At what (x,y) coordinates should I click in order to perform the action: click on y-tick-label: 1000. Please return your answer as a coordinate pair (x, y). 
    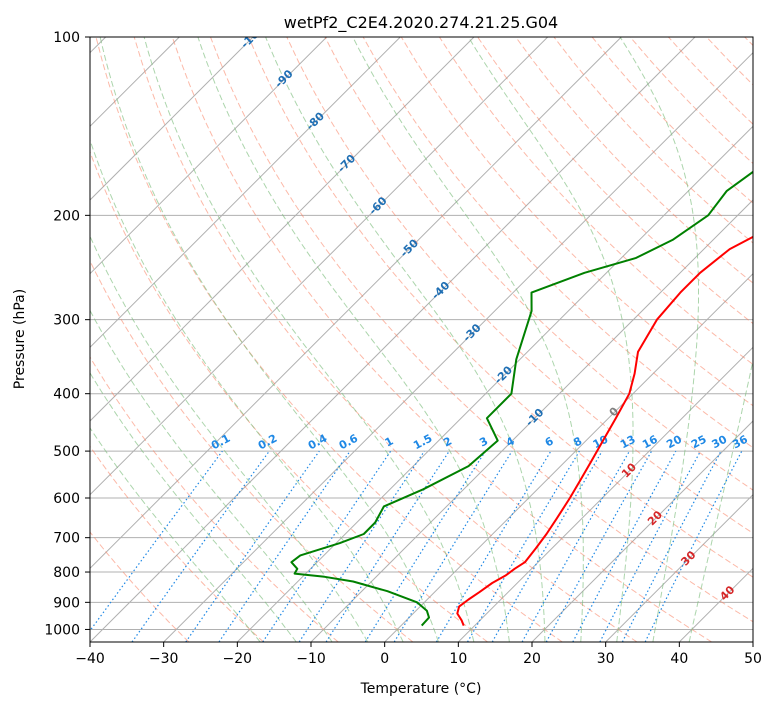
    Looking at the image, I should click on (62, 630).